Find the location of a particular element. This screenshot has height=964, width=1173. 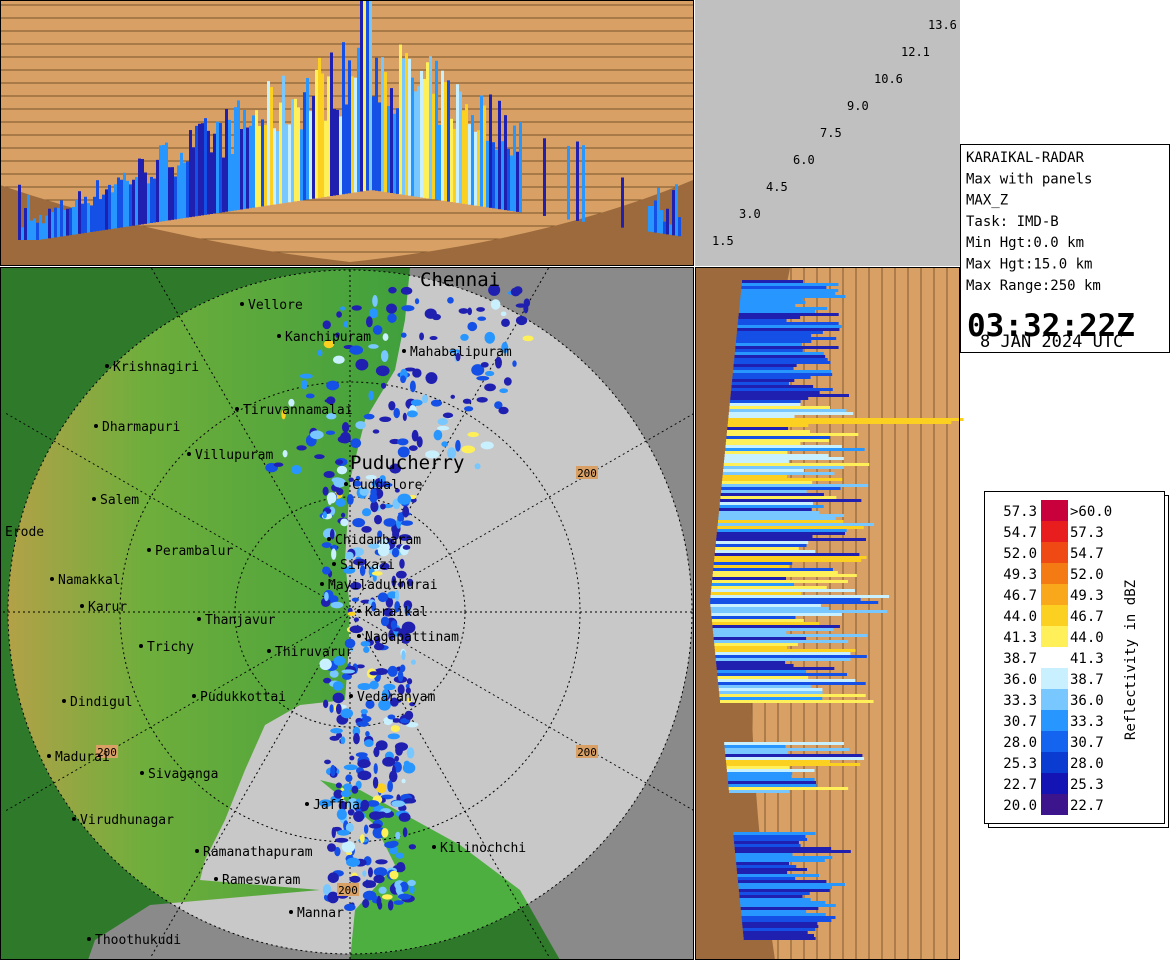

legend-low: 38.7 is located at coordinates (1020, 659).